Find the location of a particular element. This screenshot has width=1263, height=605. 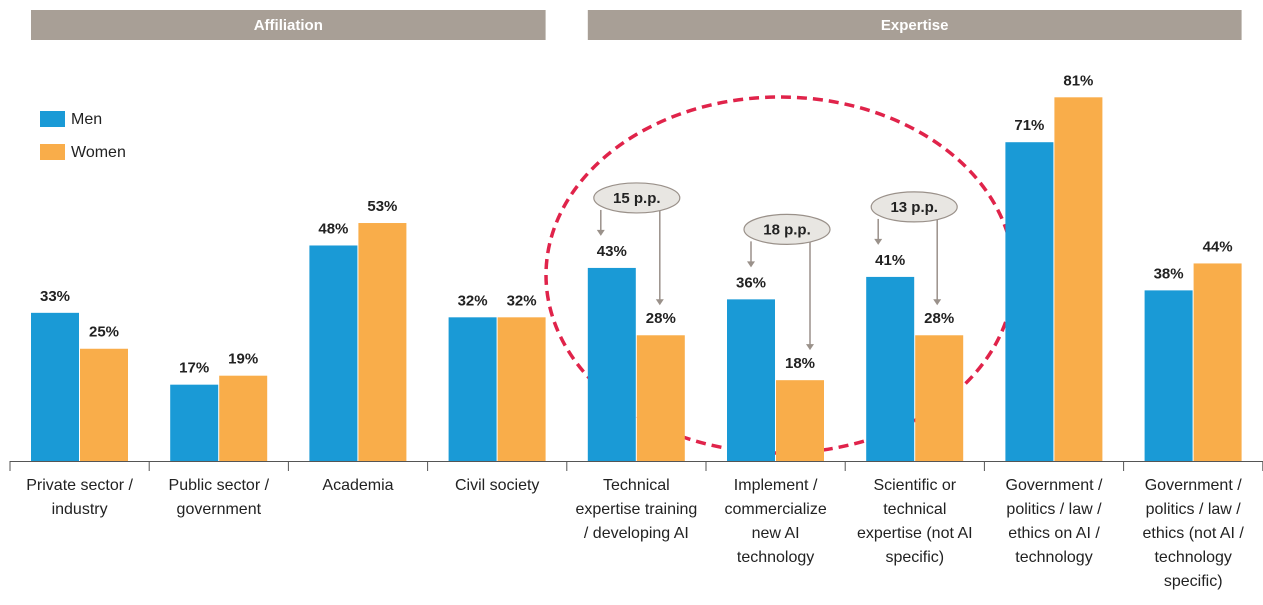

annotation-label: 15 p.p. is located at coordinates (637, 198).